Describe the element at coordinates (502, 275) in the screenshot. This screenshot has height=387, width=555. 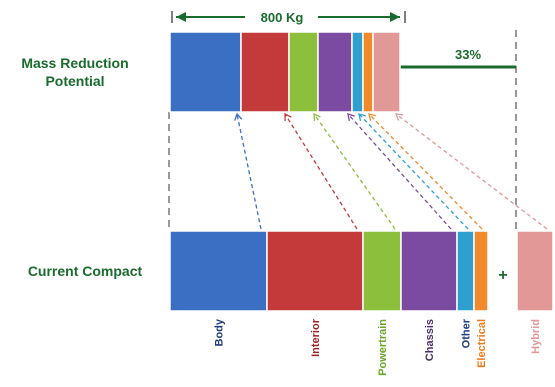
I see `plus-label: +` at that location.